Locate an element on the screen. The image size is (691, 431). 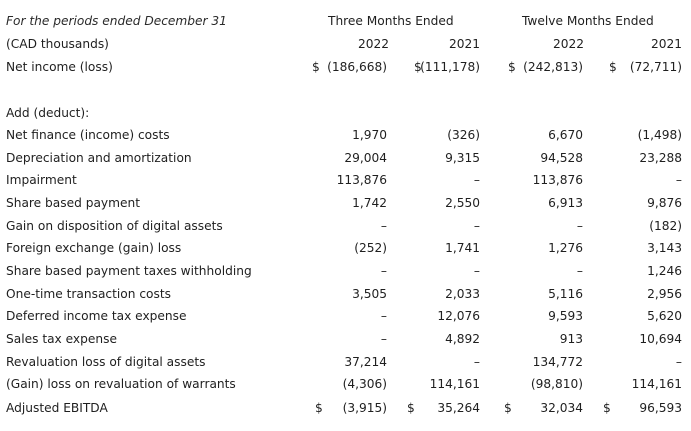
ebitda-12m-2021: 96,593 is located at coordinates (660, 408).